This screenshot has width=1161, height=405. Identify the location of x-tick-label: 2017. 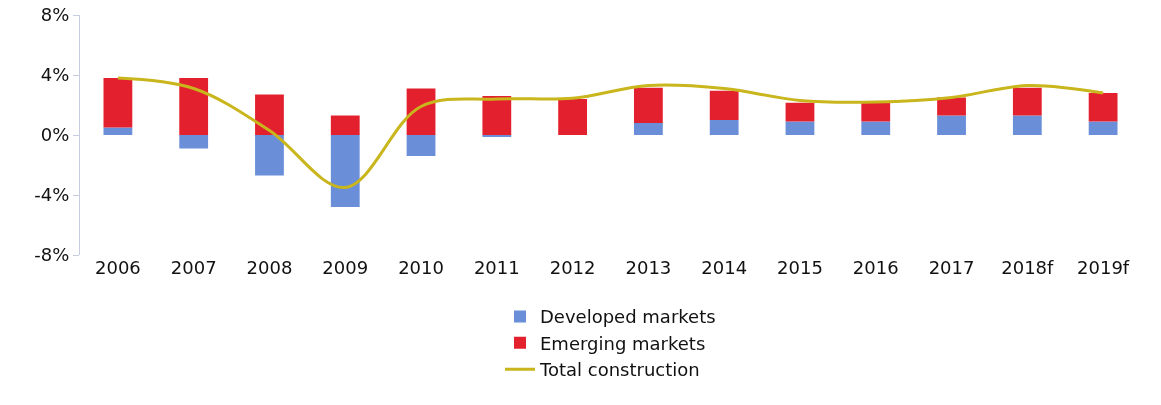
(951, 267).